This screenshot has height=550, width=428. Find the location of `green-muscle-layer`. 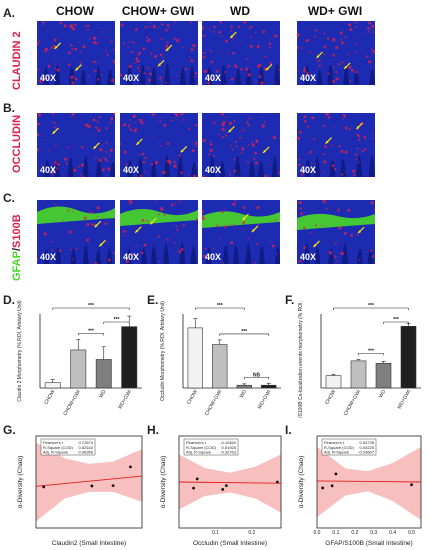

green-muscle-layer is located at coordinates (241, 219).